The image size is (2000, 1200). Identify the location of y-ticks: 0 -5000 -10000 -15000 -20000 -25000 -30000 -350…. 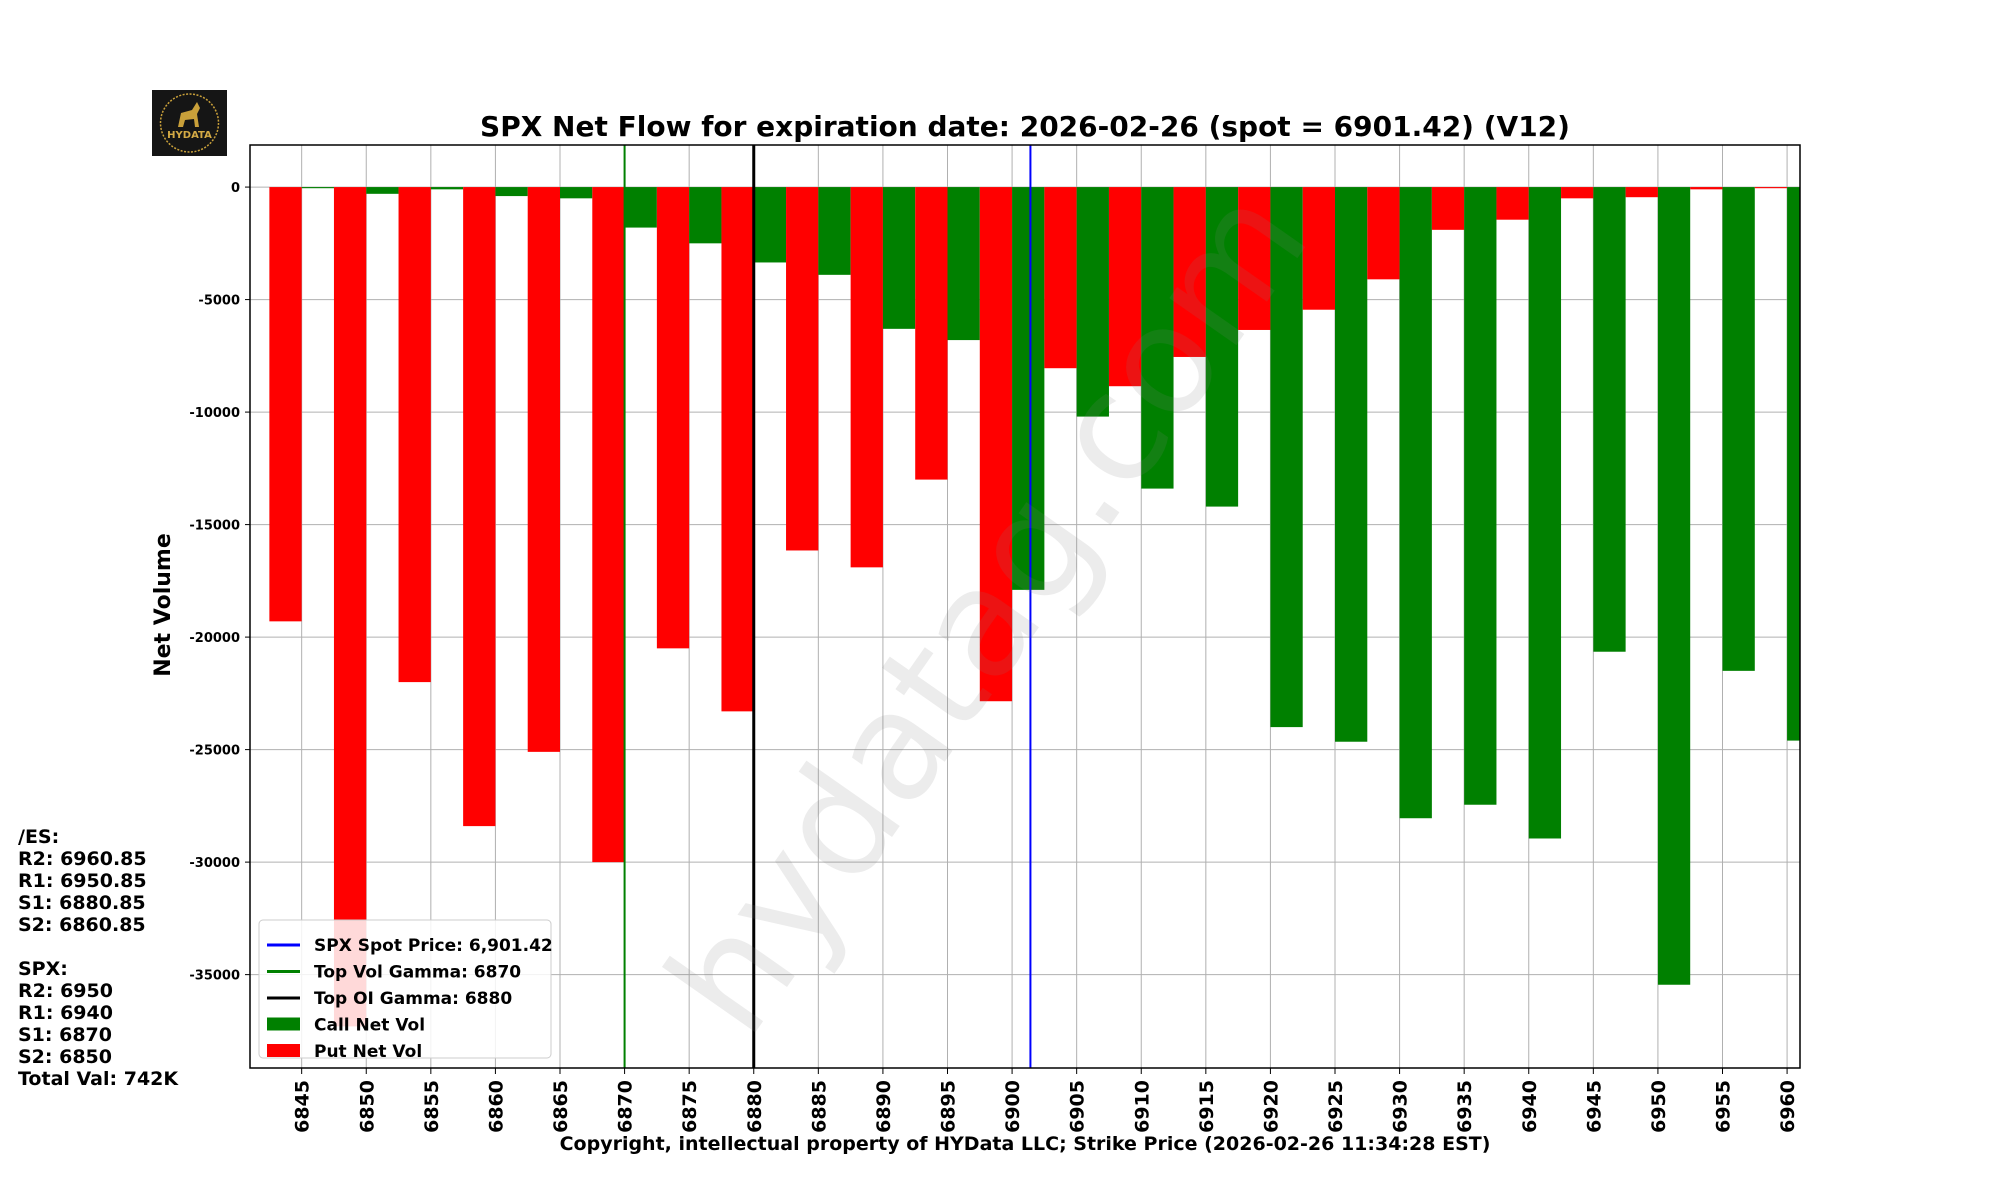
(219, 582).